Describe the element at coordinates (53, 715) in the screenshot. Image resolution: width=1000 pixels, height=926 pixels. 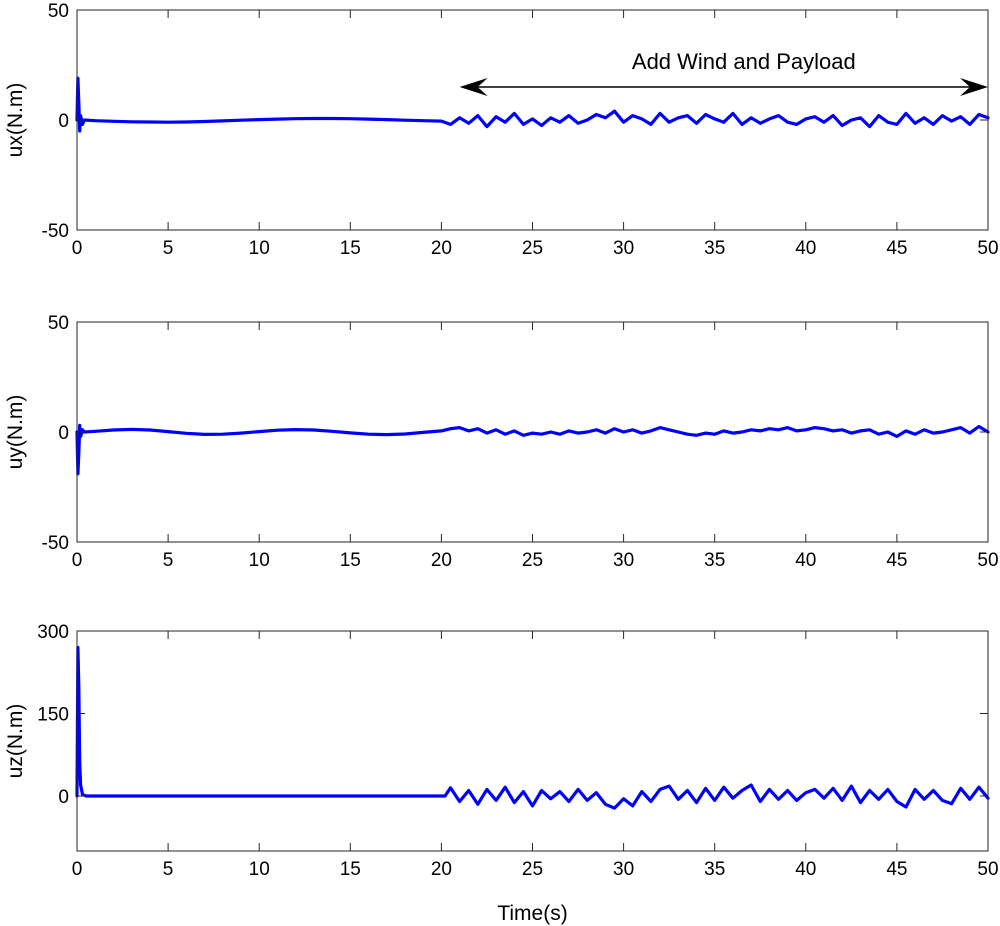
I see `y-tick-label: 150` at that location.